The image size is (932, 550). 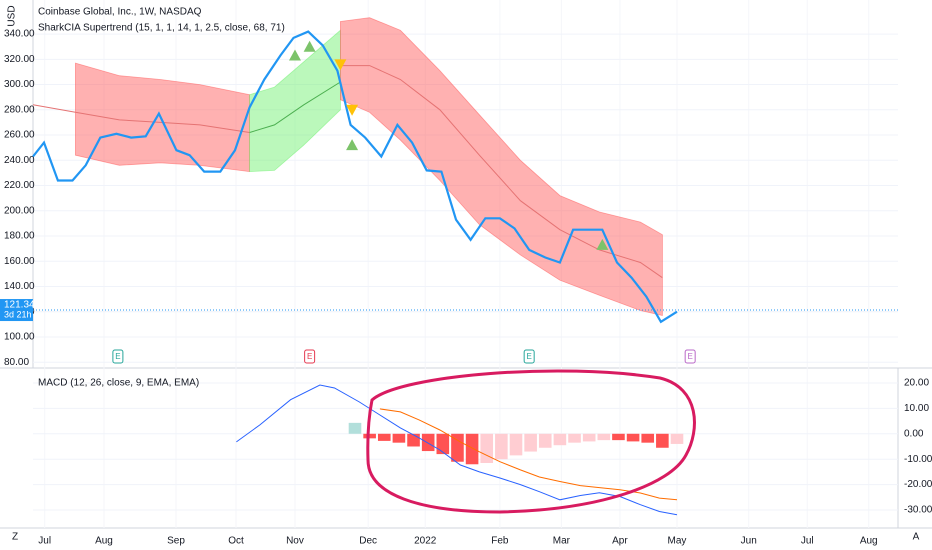 What do you see at coordinates (749, 541) in the screenshot?
I see `x-tick-label: Jun` at bounding box center [749, 541].